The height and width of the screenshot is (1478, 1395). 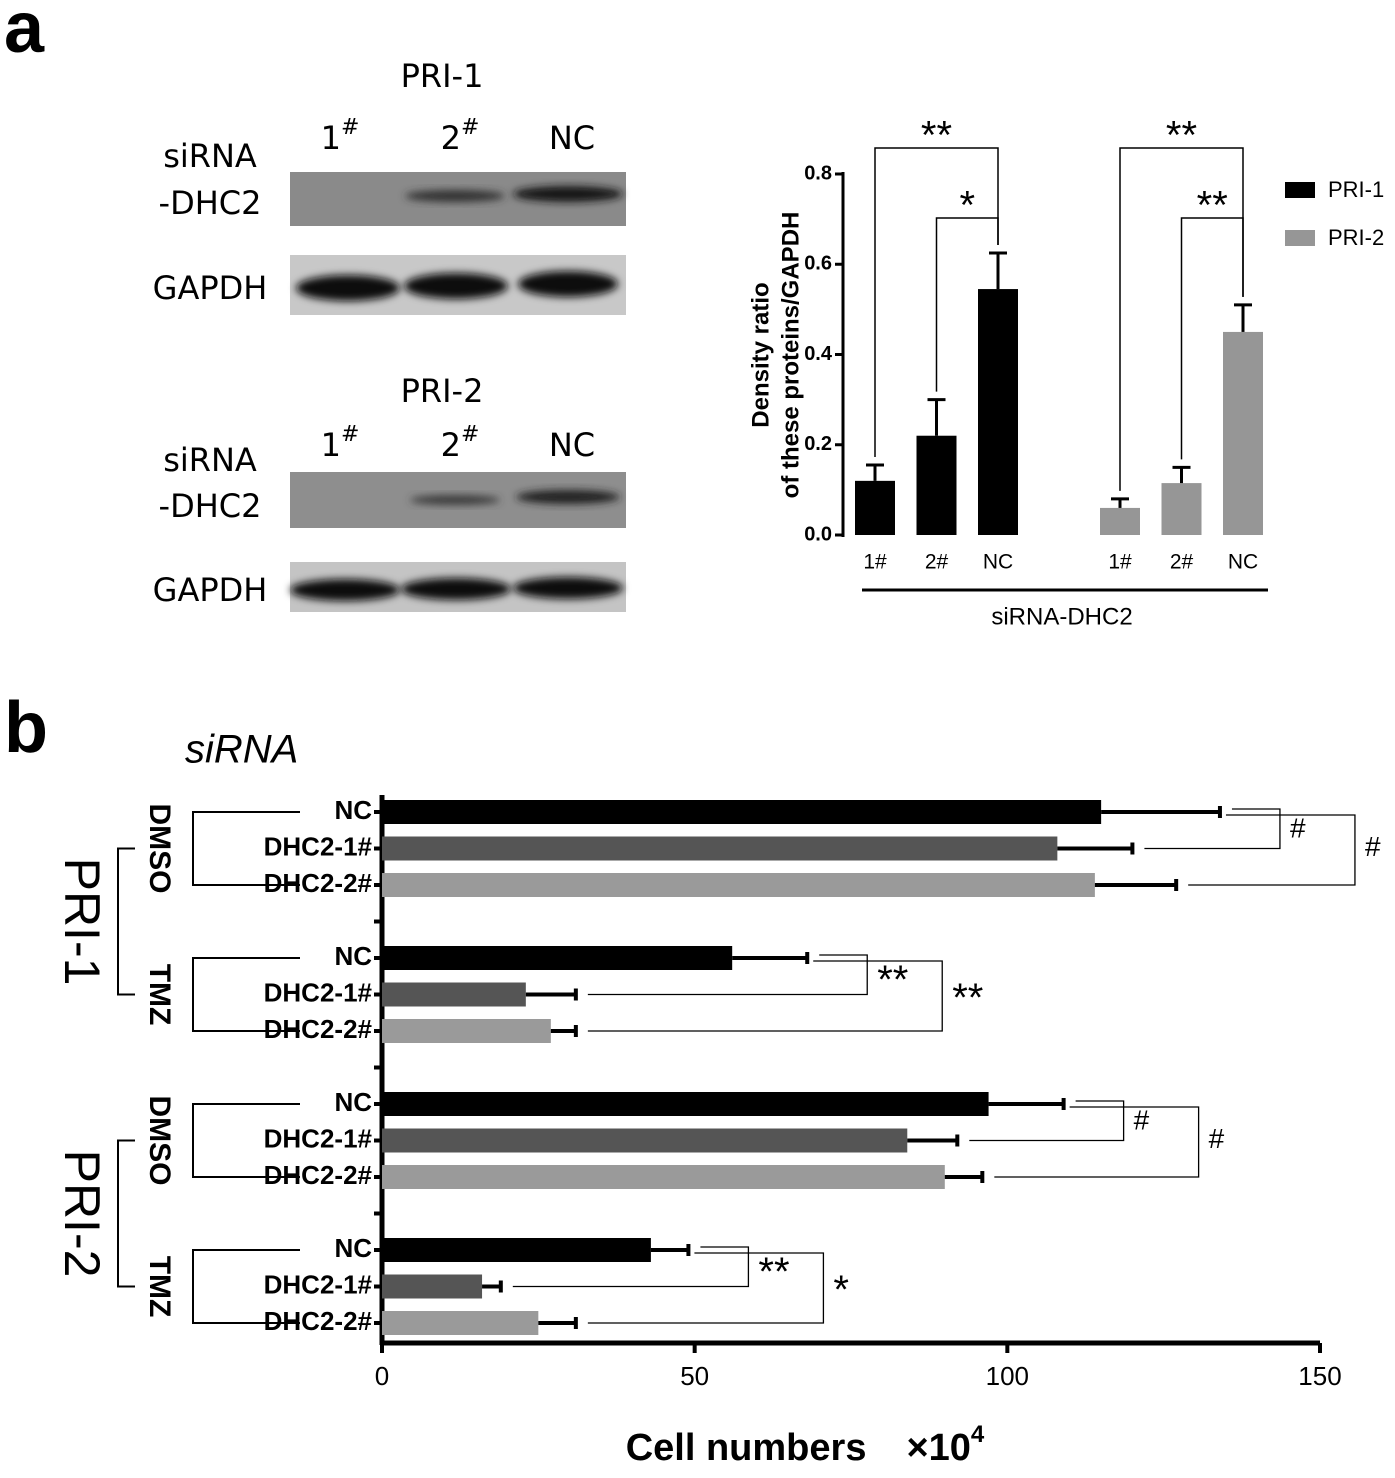 What do you see at coordinates (818, 354) in the screenshot?
I see `y-tick-label: 0.4` at bounding box center [818, 354].